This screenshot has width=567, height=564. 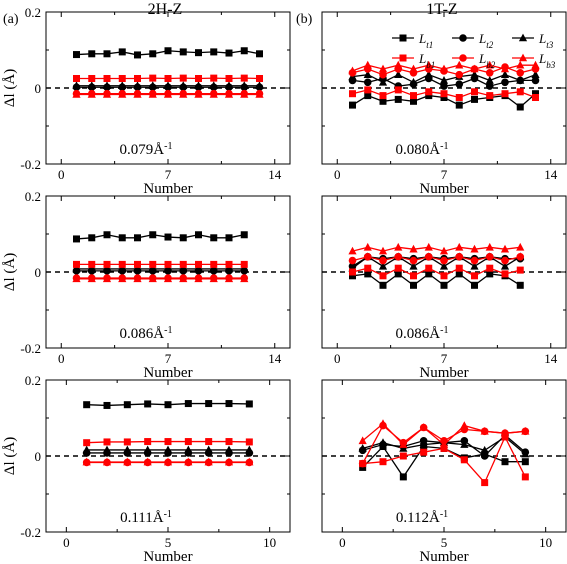 What do you see at coordinates (146, 518) in the screenshot?
I see `wavevector-annotation: 0.111Å-1` at bounding box center [146, 518].